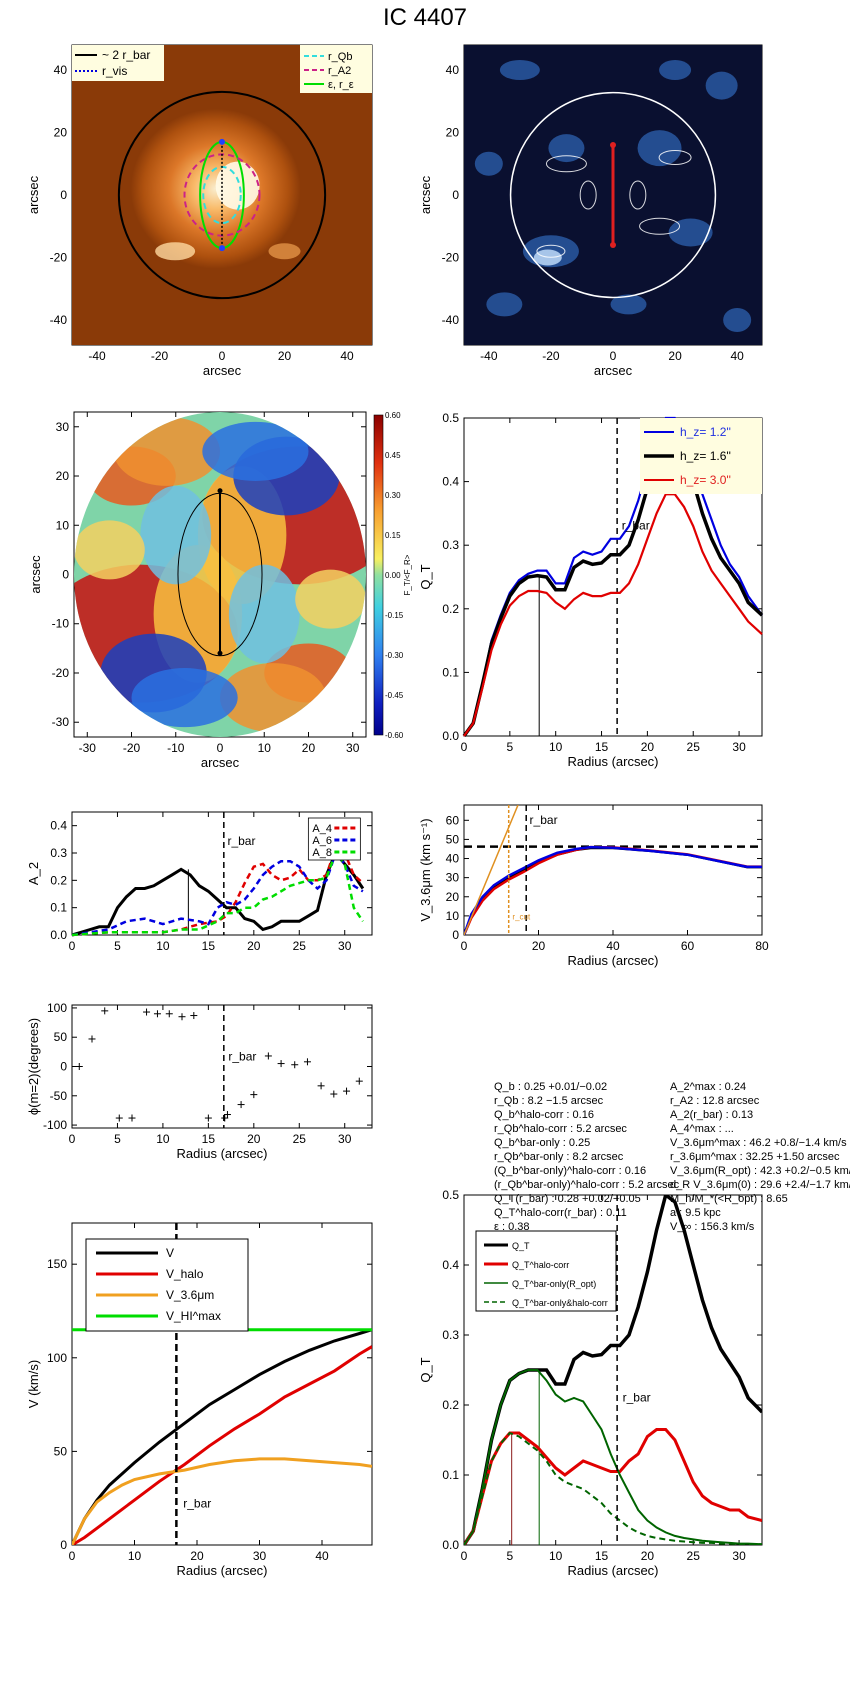 The image size is (850, 1700). I want to click on legend-label: V, so click(170, 1253).